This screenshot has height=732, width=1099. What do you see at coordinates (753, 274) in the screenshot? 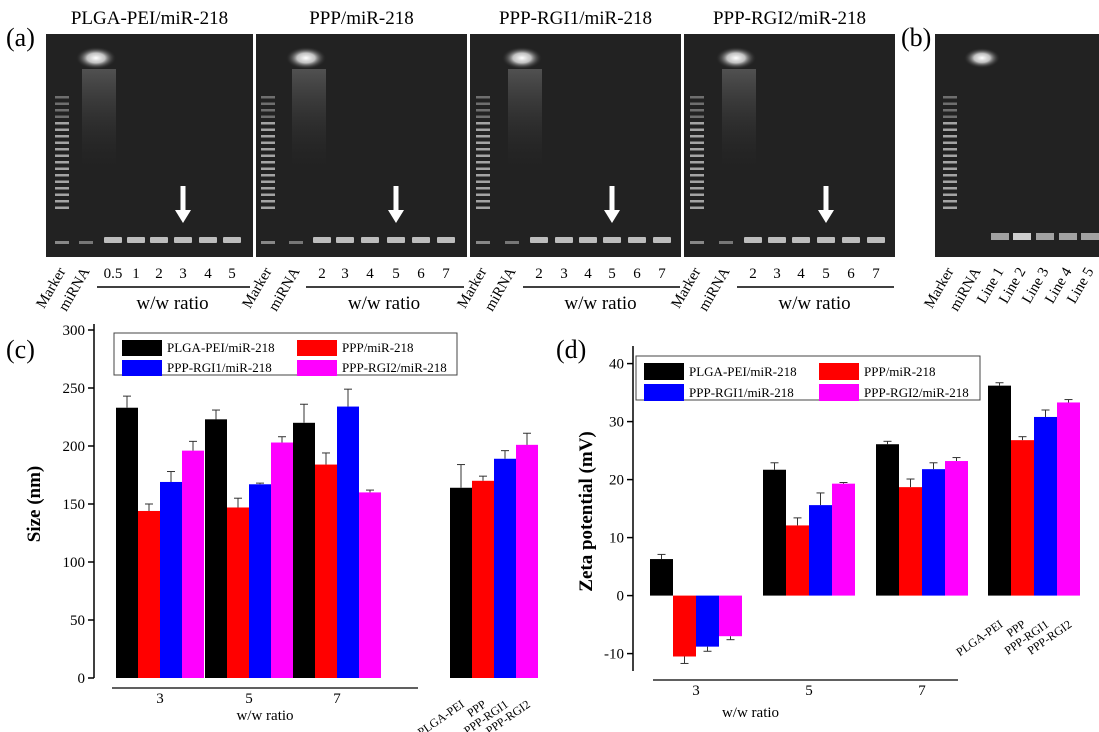
I see `ratio-label: 2` at bounding box center [753, 274].